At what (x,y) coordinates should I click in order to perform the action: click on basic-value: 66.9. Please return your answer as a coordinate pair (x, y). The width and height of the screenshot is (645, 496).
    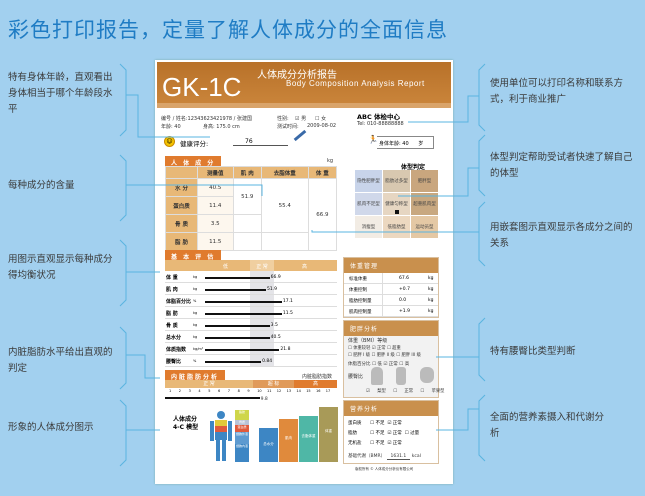
    Looking at the image, I should click on (275, 277).